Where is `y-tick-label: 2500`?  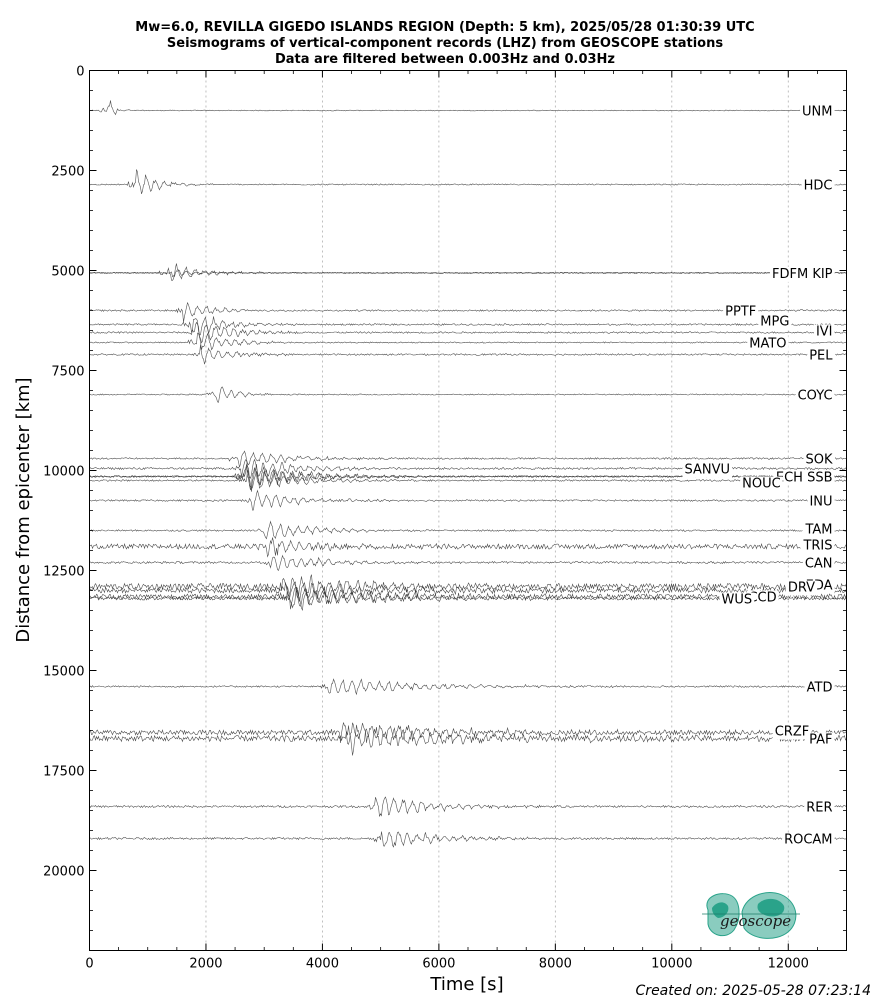
y-tick-label: 2500 is located at coordinates (67, 172).